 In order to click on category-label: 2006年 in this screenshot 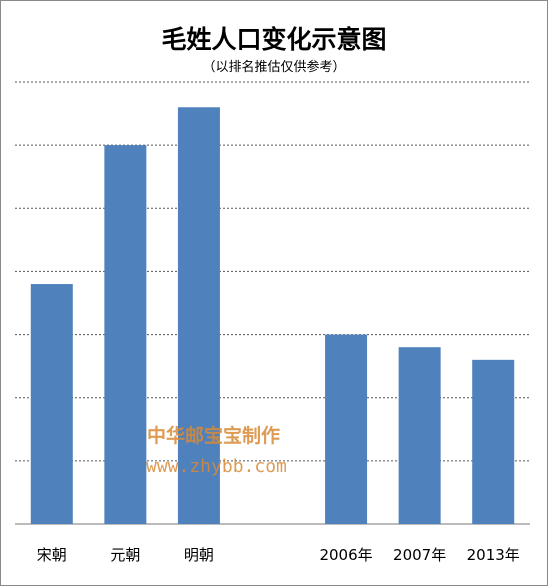, I will do `click(345, 555)`.